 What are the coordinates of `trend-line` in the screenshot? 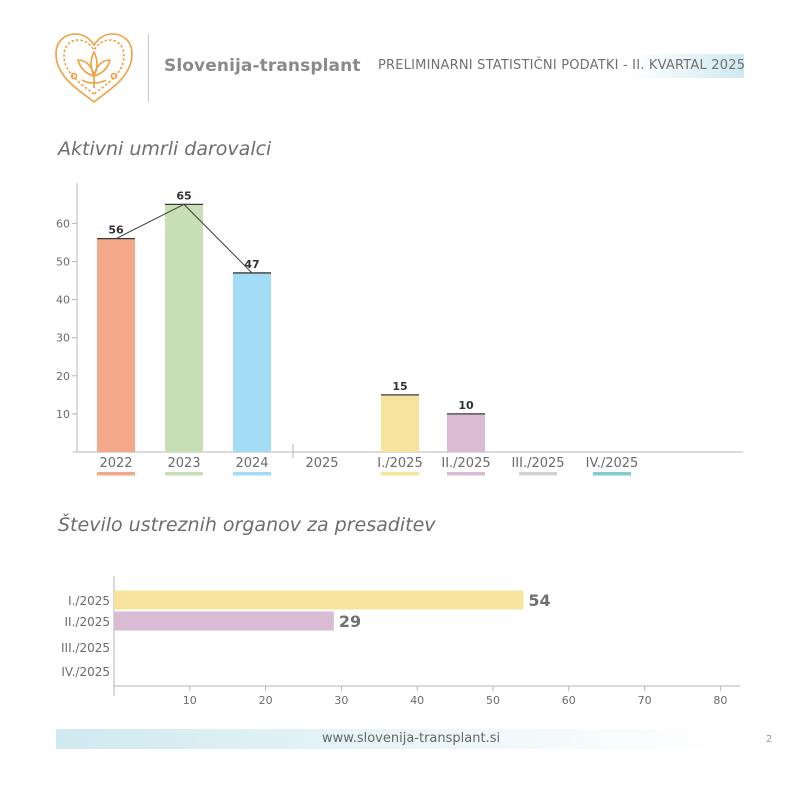 It's located at (184, 238).